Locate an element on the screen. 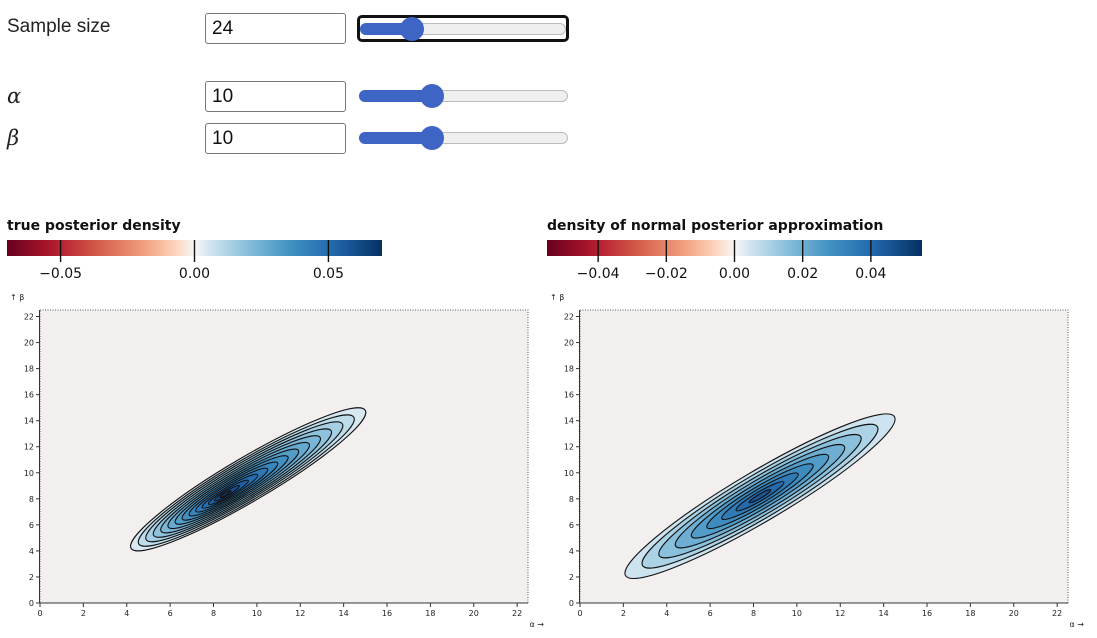 The image size is (1097, 638). colorbar-legend-normal-approximation: −0.04 −0.02 0.00 0.02 0.04 is located at coordinates (734, 261).